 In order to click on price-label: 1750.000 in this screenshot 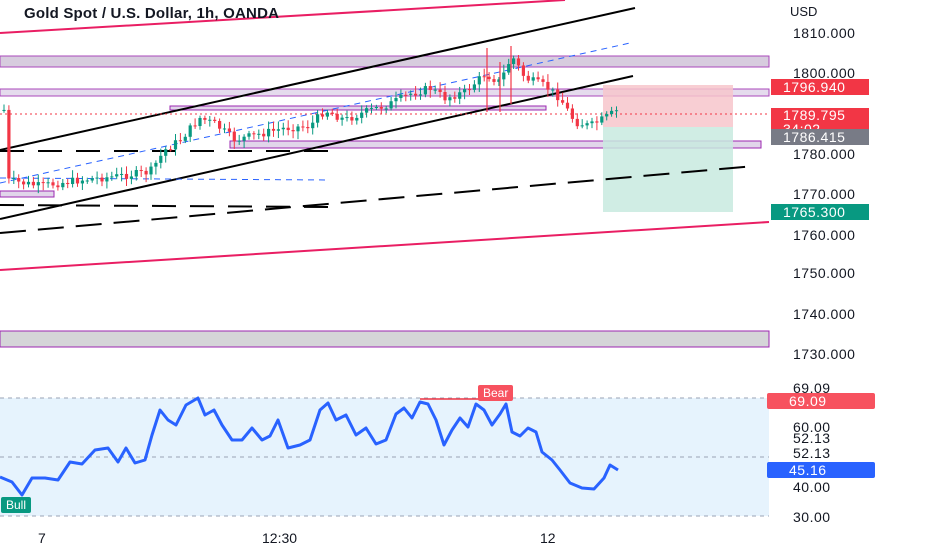, I will do `click(824, 273)`.